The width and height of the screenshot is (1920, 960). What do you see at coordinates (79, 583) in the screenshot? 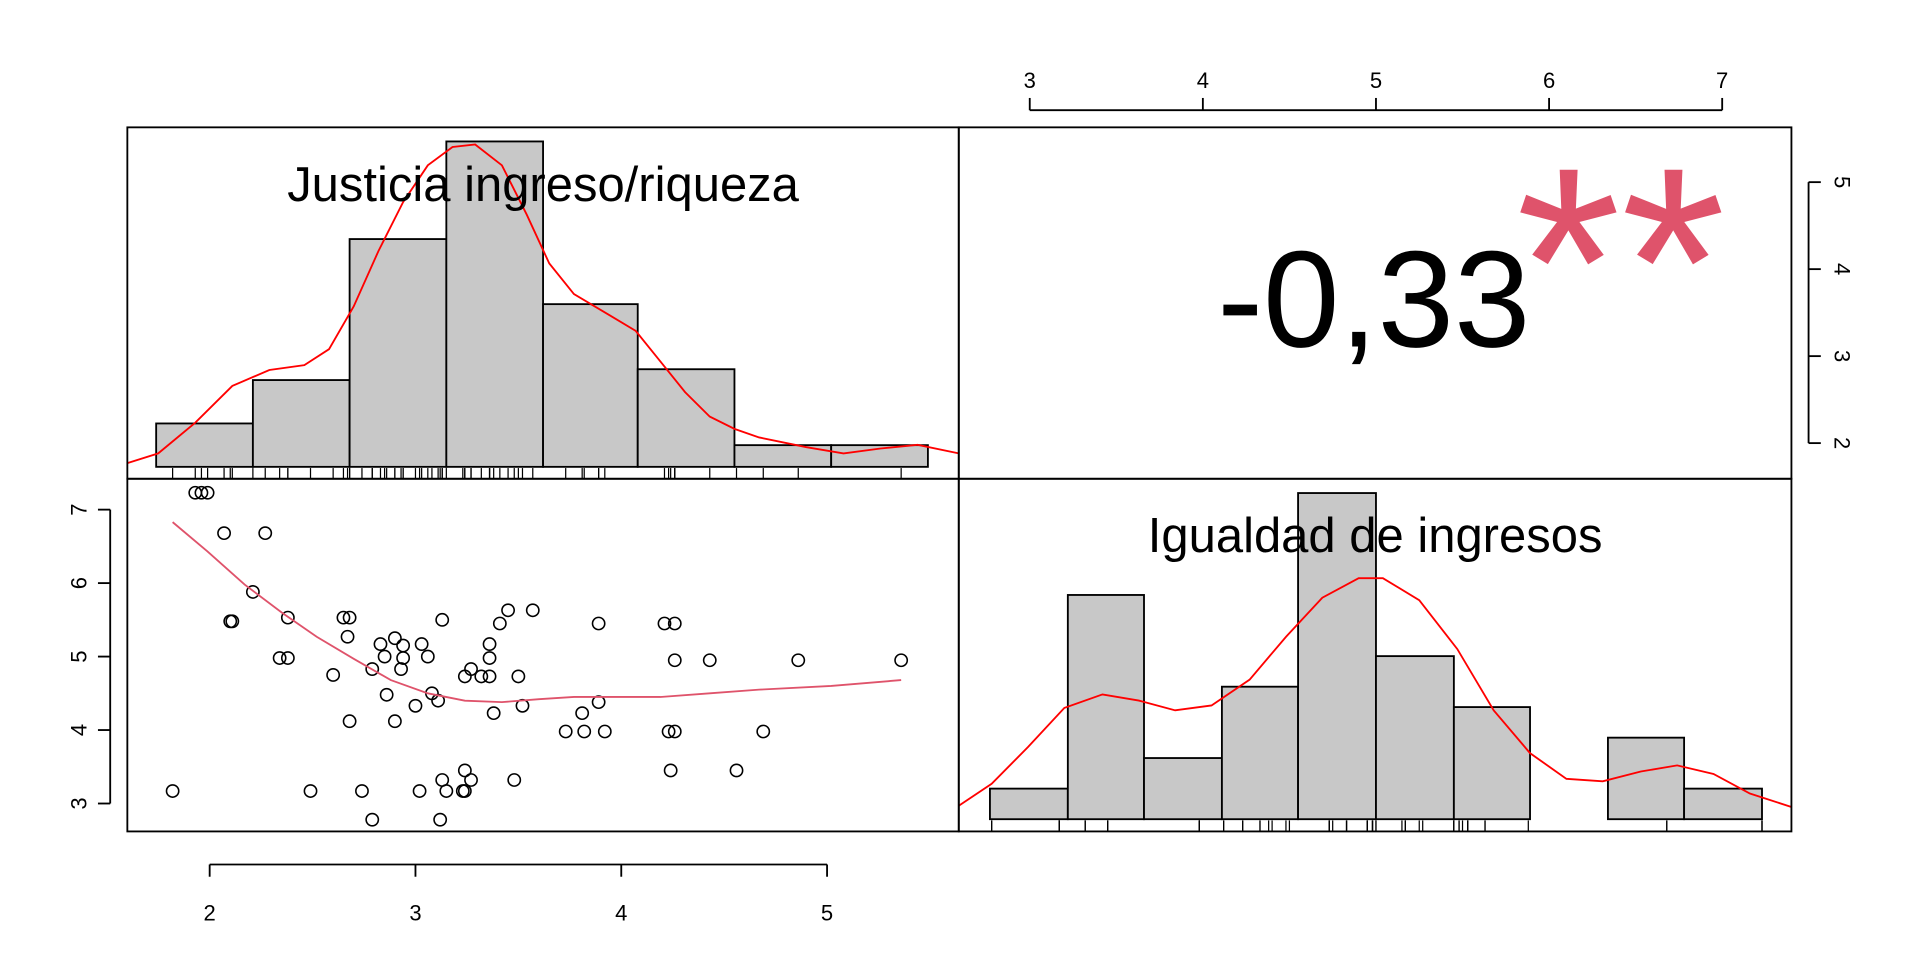
I see `y-tick-label: 6` at bounding box center [79, 583].